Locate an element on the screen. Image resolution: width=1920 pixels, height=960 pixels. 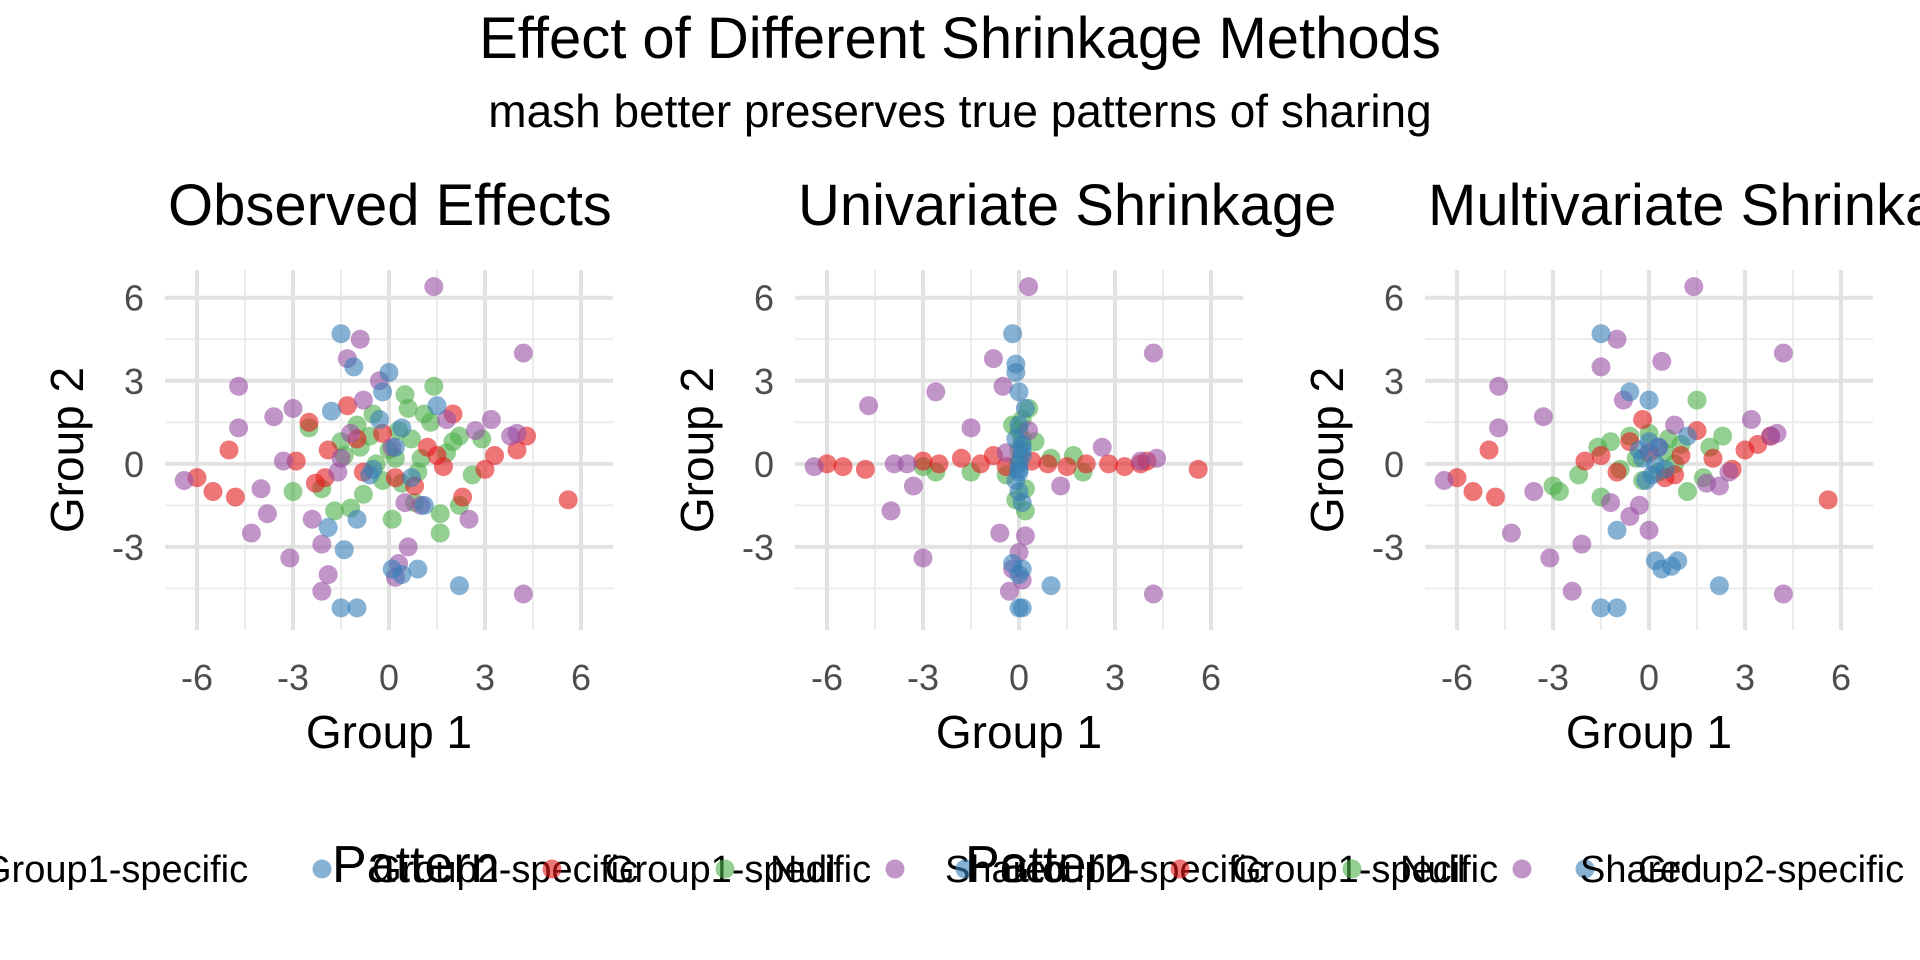
y-tick-label: 0 is located at coordinates (134, 464).